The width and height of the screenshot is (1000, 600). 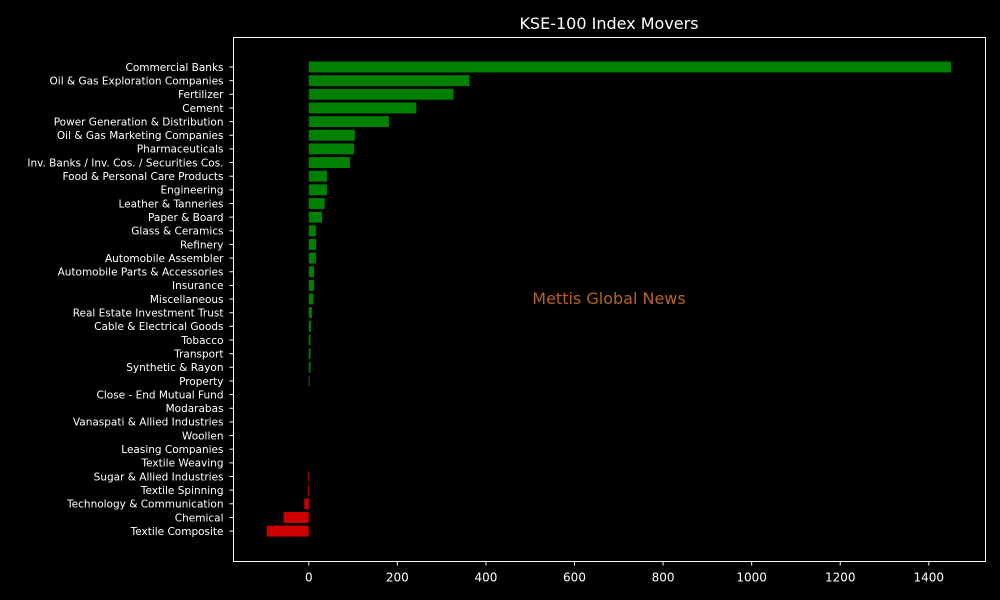 What do you see at coordinates (177, 232) in the screenshot?
I see `category-label: Glass & Ceramics` at bounding box center [177, 232].